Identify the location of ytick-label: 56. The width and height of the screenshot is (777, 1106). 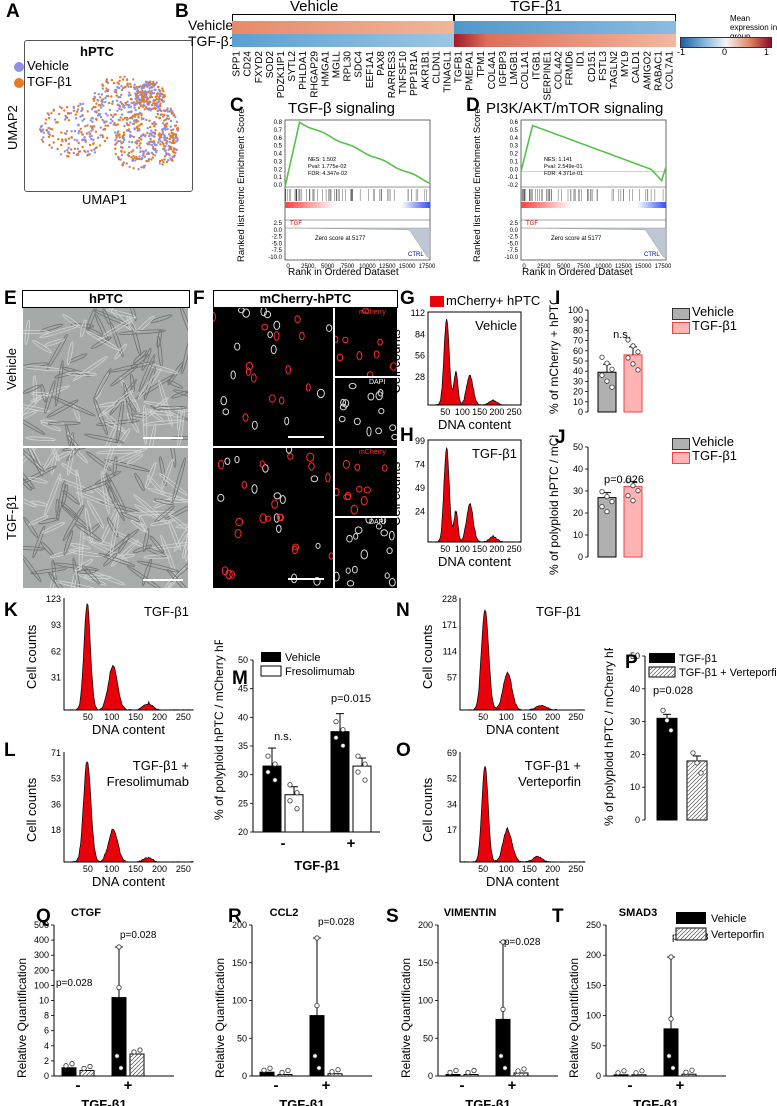
(420, 356).